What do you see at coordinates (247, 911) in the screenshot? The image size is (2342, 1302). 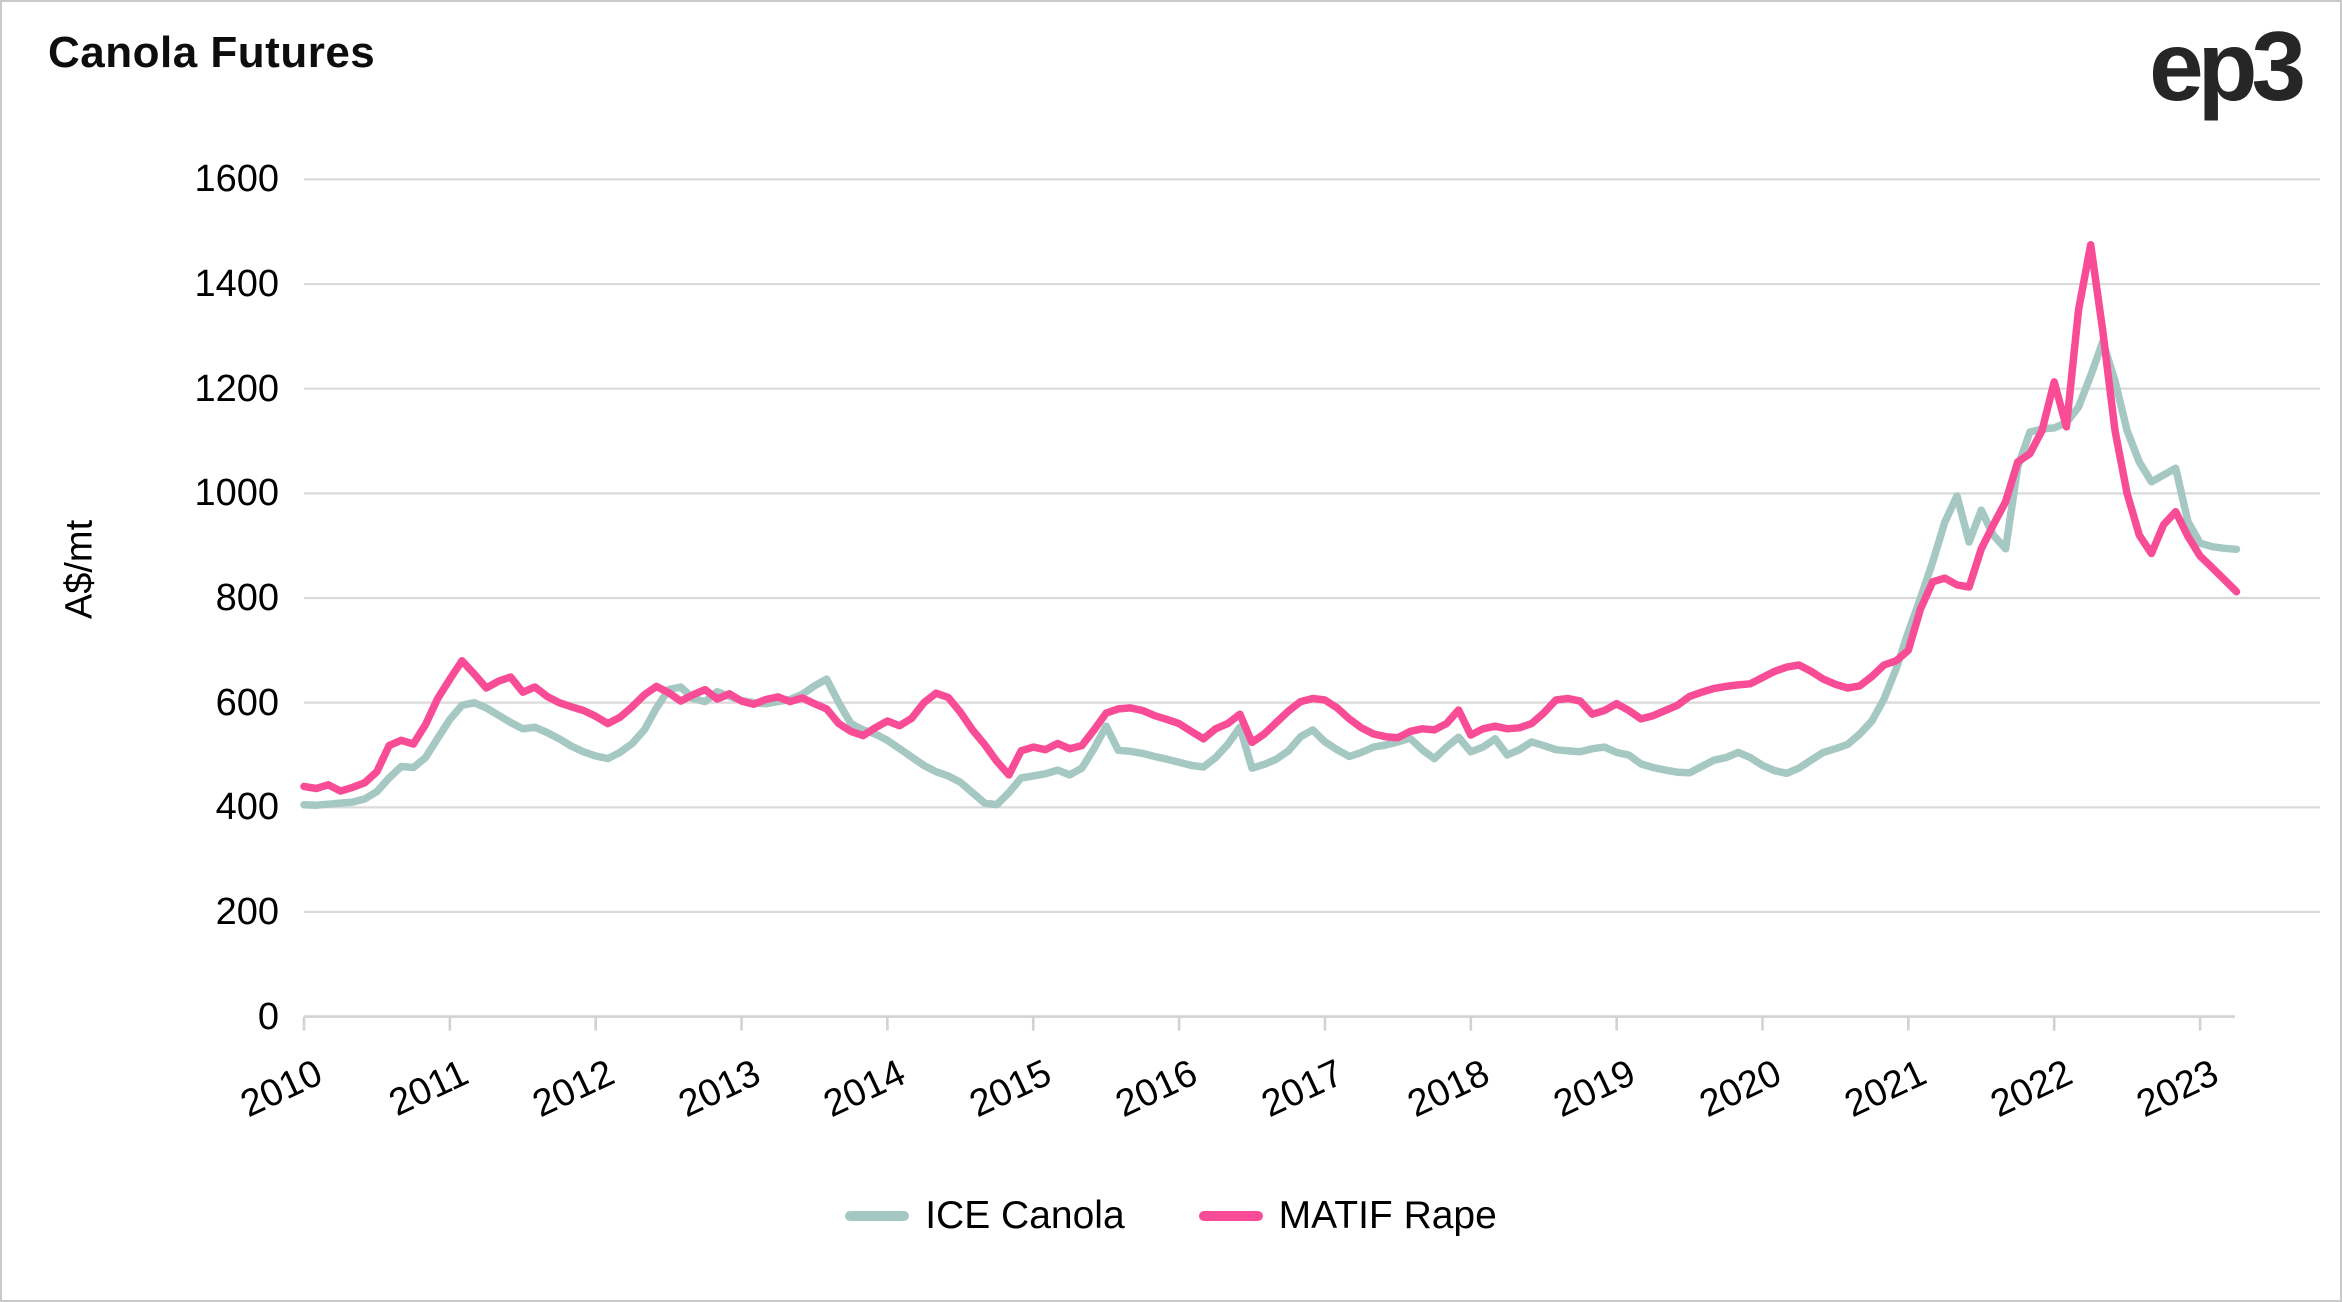 I see `y-tick-label-200: 200` at bounding box center [247, 911].